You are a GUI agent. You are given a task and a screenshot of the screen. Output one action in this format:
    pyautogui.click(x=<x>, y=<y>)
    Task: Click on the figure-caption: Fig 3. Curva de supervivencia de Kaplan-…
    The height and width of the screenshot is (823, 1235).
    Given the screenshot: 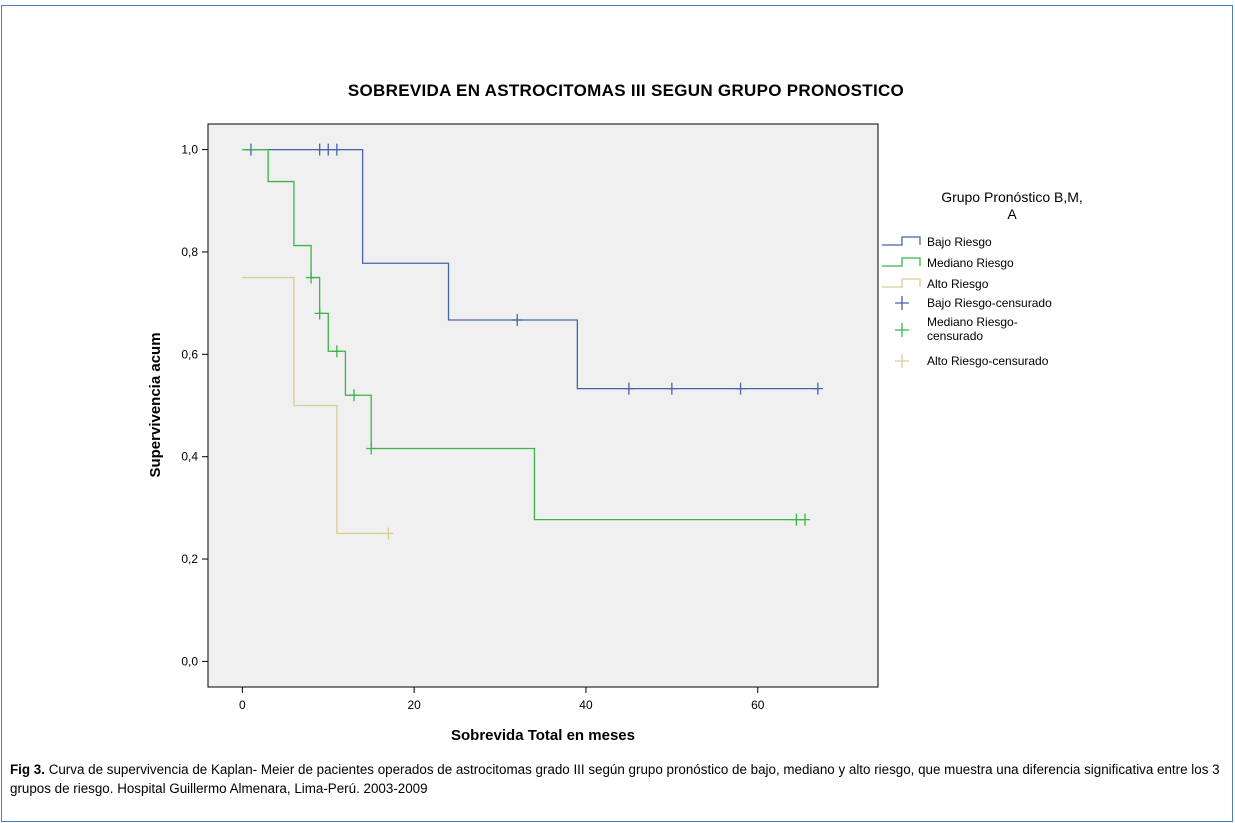 What is the action you would take?
    pyautogui.click(x=617, y=779)
    